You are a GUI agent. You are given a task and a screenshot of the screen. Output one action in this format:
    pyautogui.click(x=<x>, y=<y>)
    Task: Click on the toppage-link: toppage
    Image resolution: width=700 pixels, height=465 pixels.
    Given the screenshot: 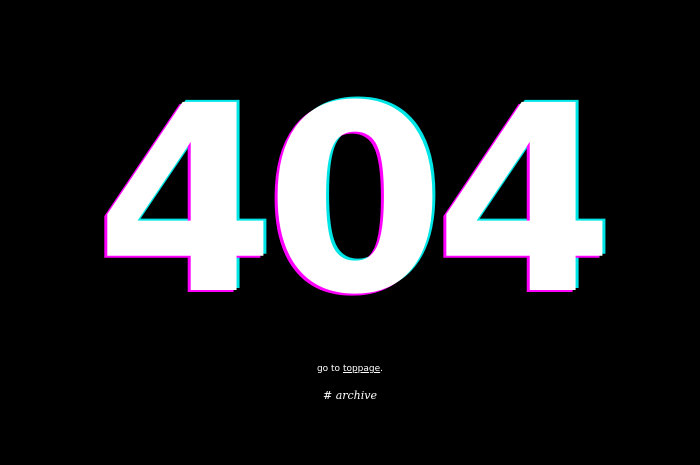 What is the action you would take?
    pyautogui.click(x=361, y=369)
    